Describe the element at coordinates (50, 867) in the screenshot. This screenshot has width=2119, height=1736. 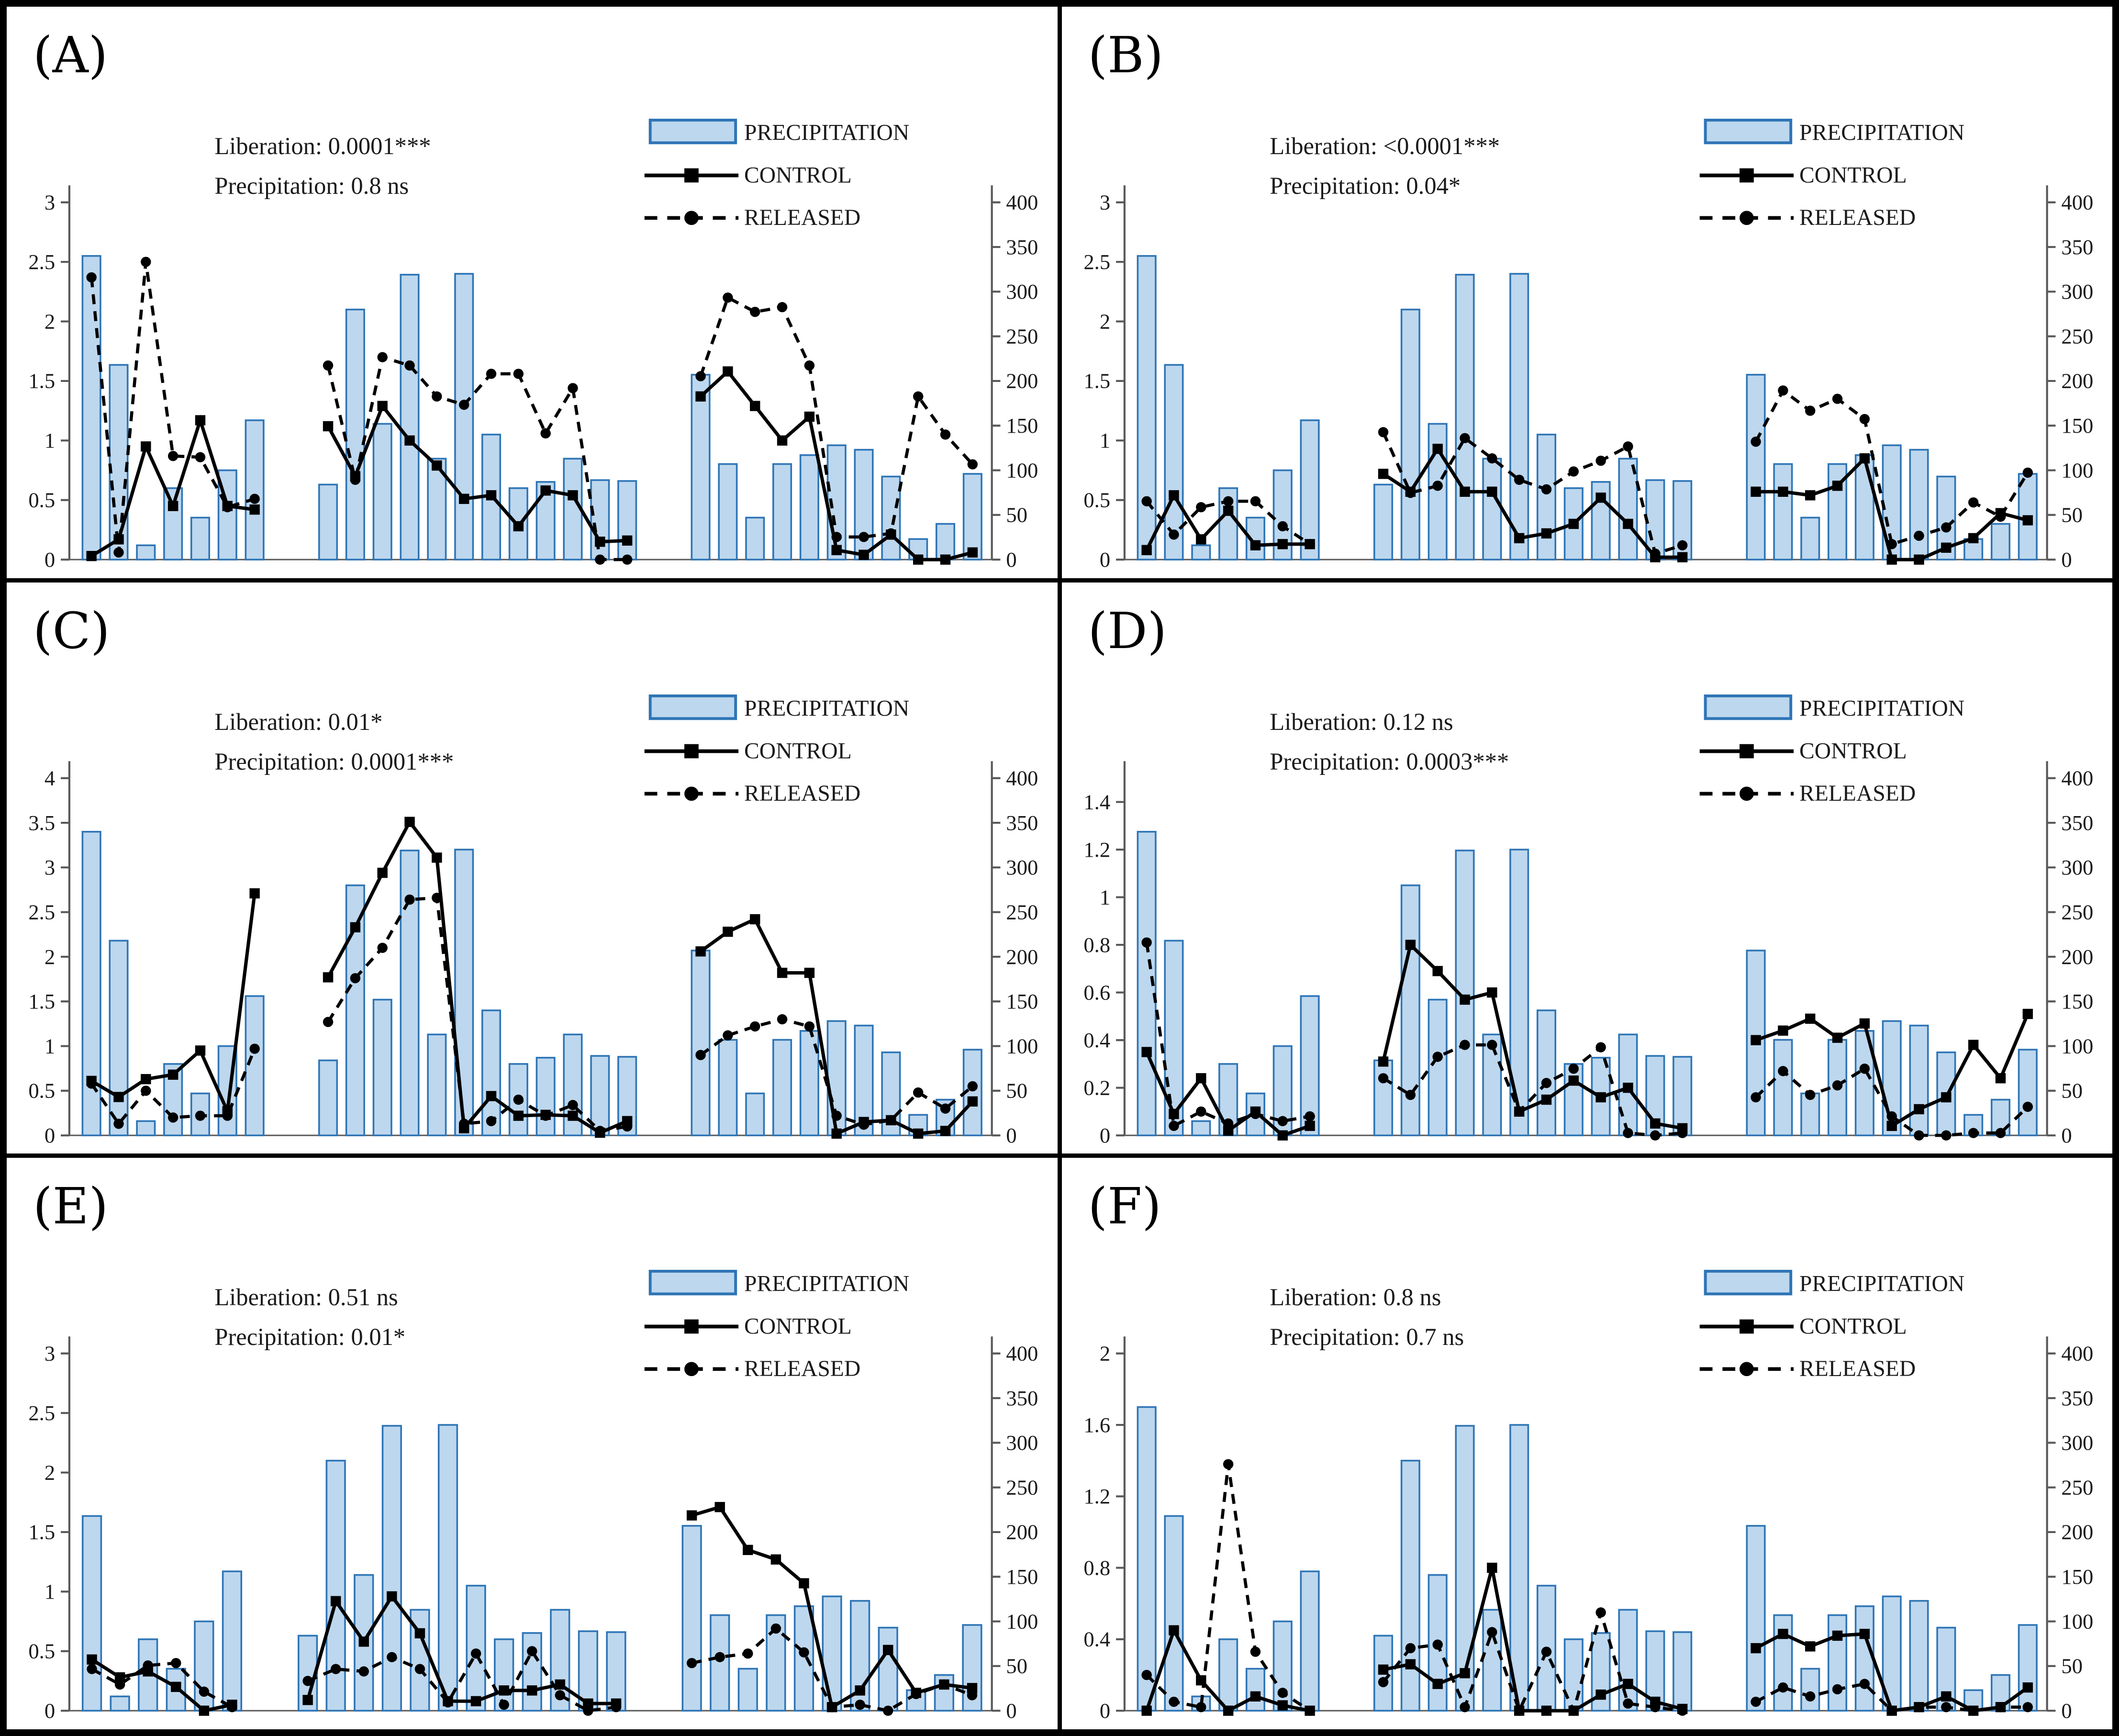
I see `left-axis-tick-label: 3` at that location.